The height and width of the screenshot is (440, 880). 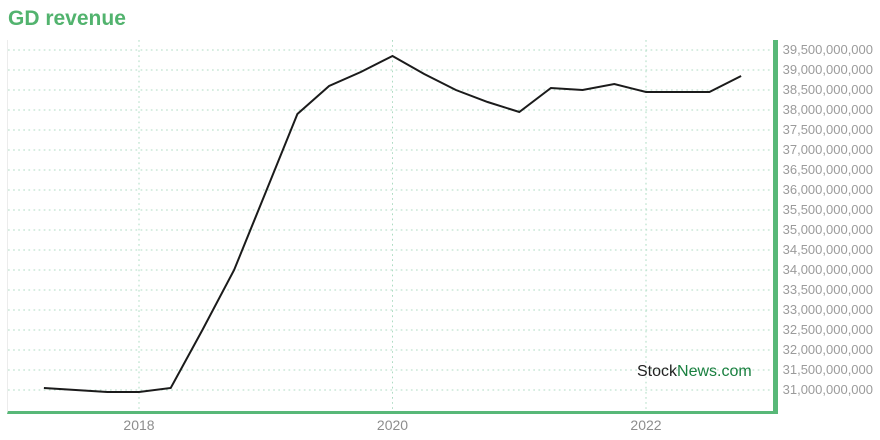 What do you see at coordinates (827, 369) in the screenshot?
I see `y-axis-tick-label: 31,500,000,000` at bounding box center [827, 369].